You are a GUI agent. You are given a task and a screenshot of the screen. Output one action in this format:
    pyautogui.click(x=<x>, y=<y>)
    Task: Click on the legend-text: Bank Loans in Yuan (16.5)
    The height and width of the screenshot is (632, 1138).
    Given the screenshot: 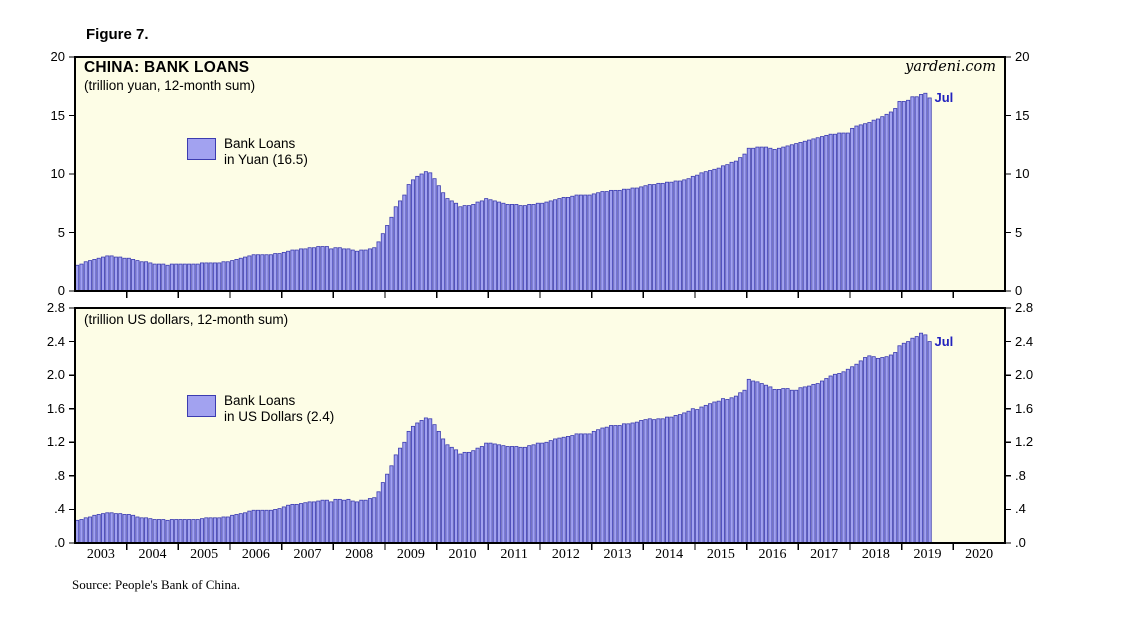 What is the action you would take?
    pyautogui.click(x=266, y=152)
    